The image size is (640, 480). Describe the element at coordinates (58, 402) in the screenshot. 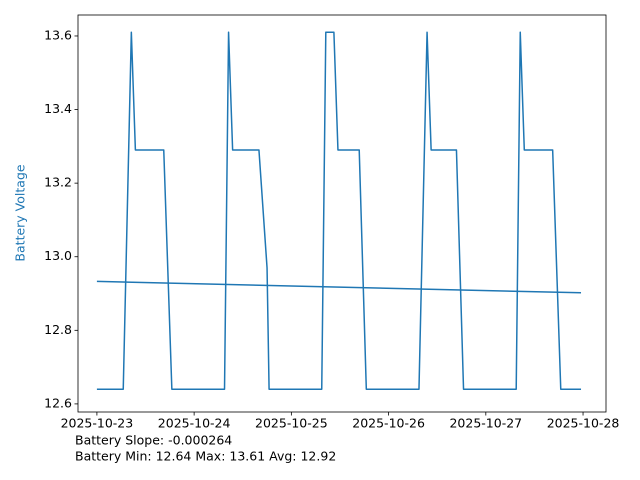

I see `y-tick-label: 12.6` at that location.